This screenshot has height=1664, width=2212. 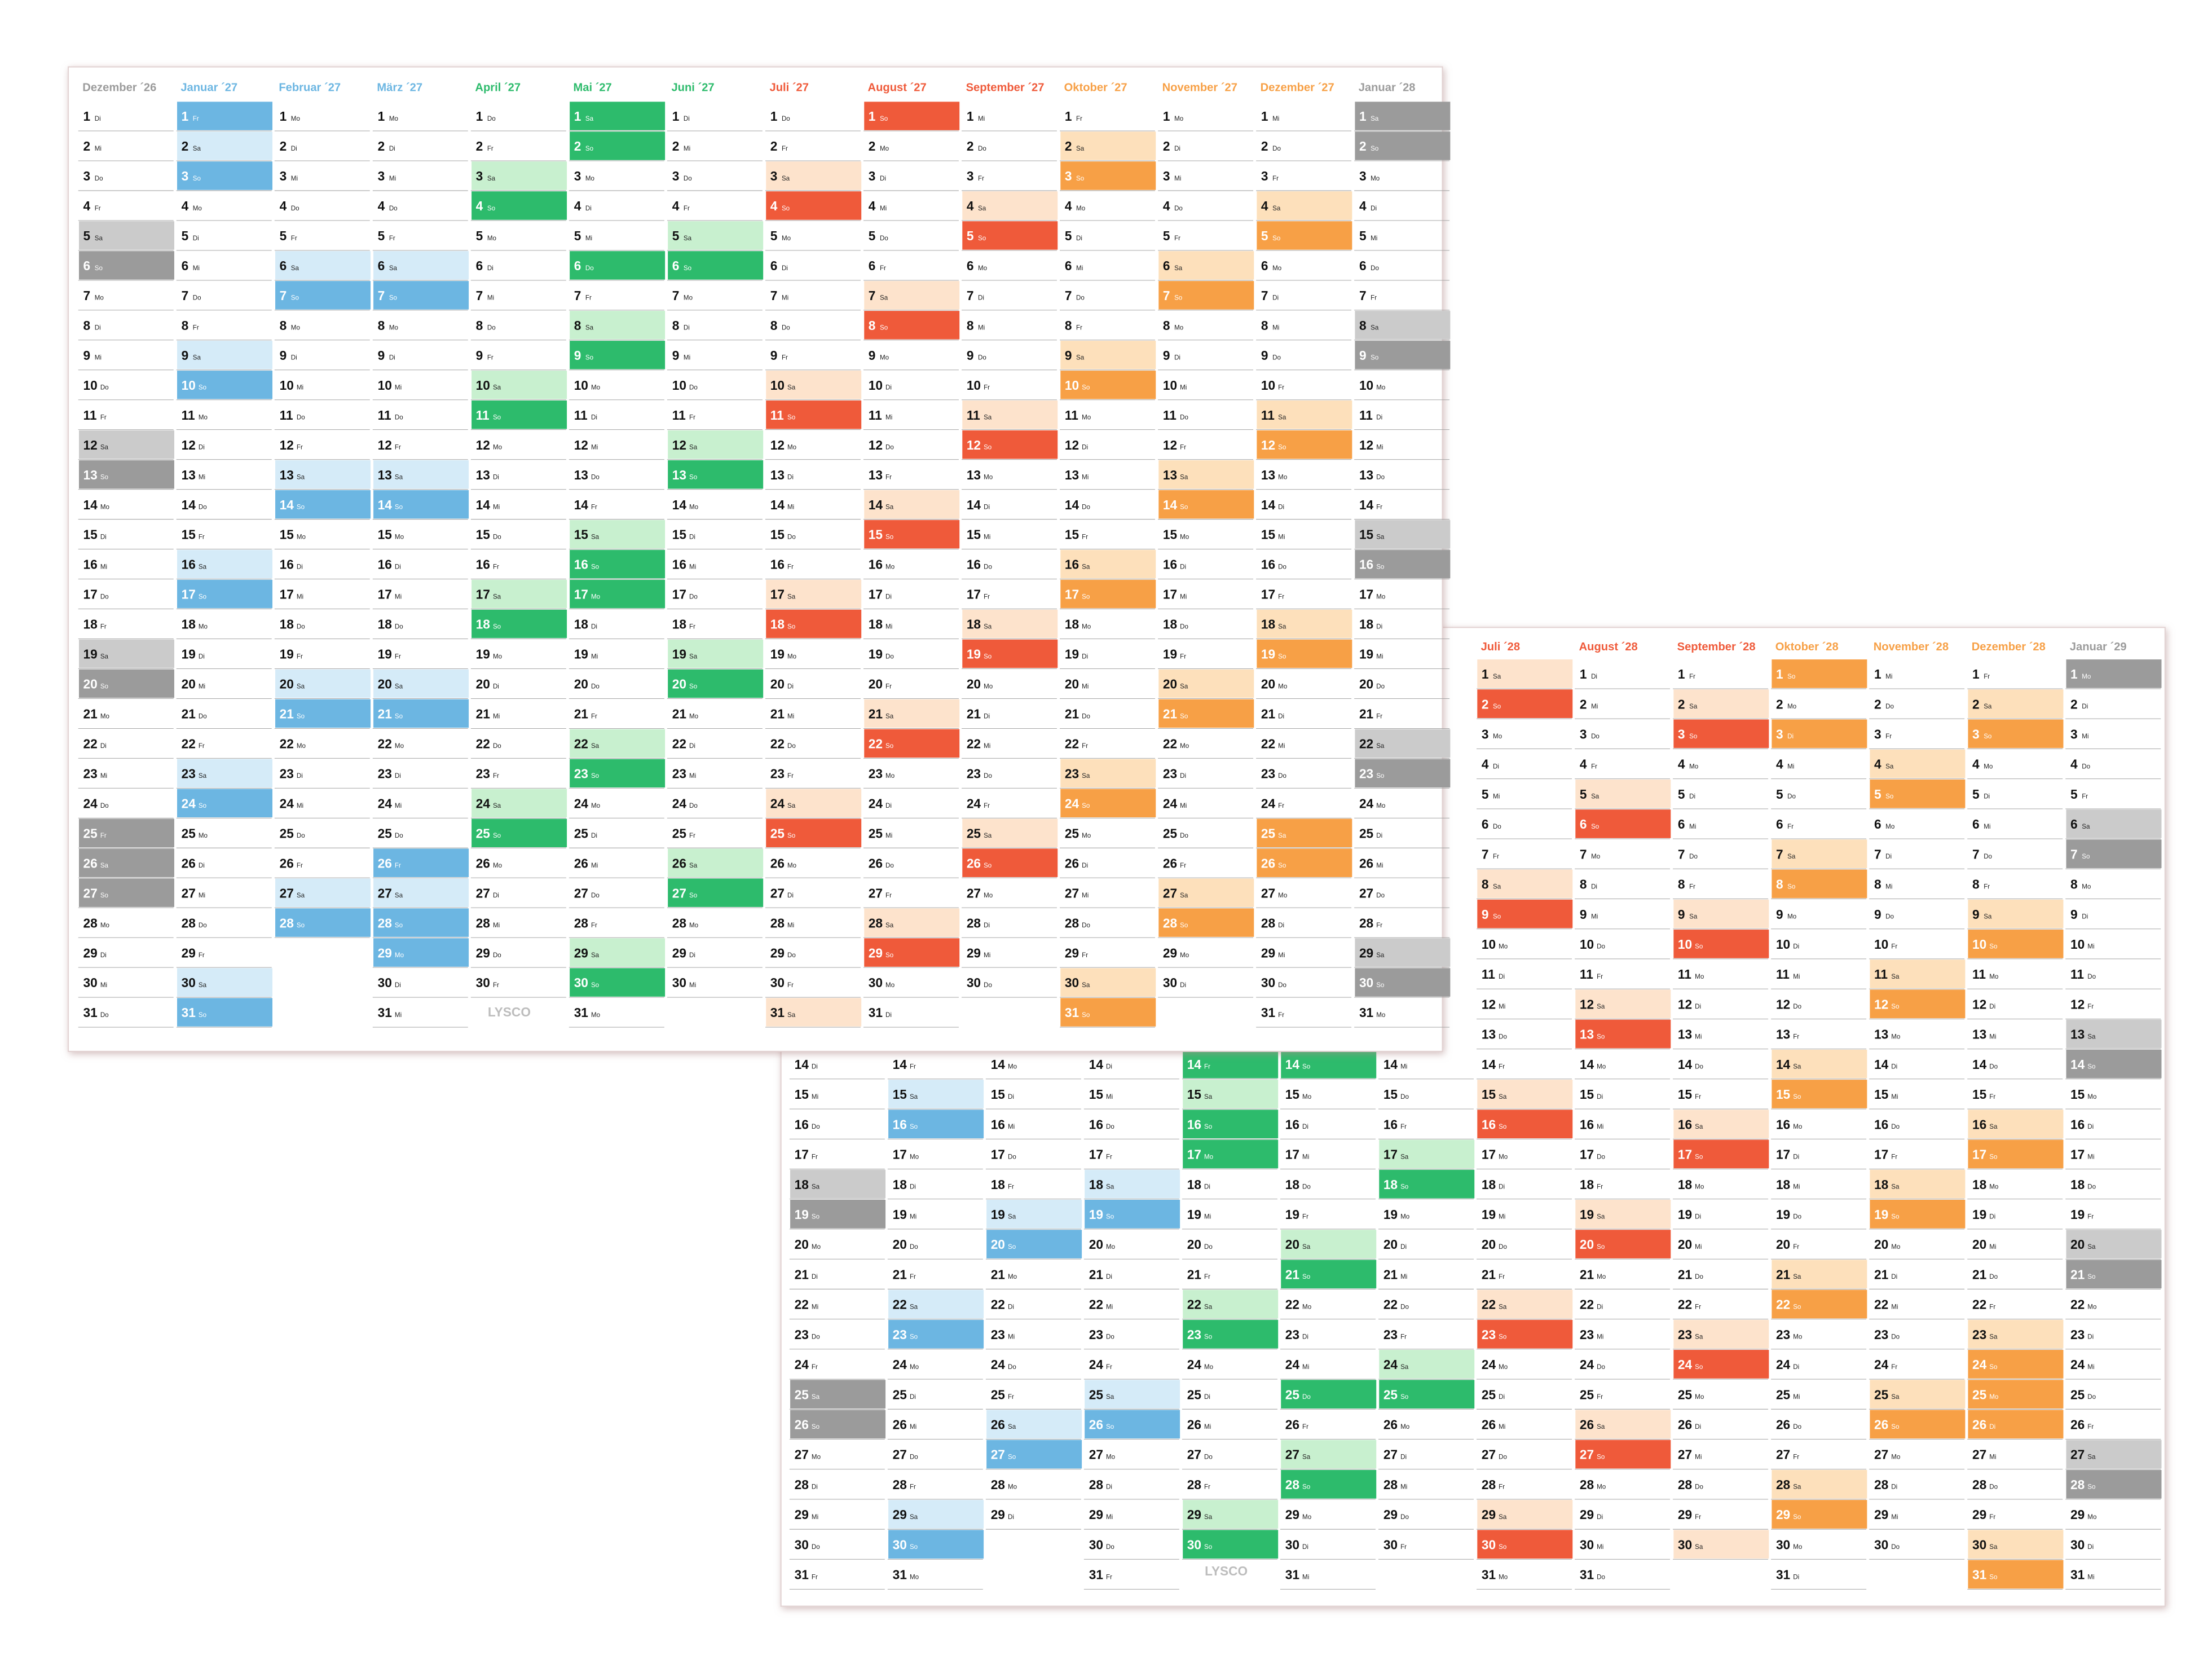 What do you see at coordinates (1096, 1575) in the screenshot?
I see `day-number: 31` at bounding box center [1096, 1575].